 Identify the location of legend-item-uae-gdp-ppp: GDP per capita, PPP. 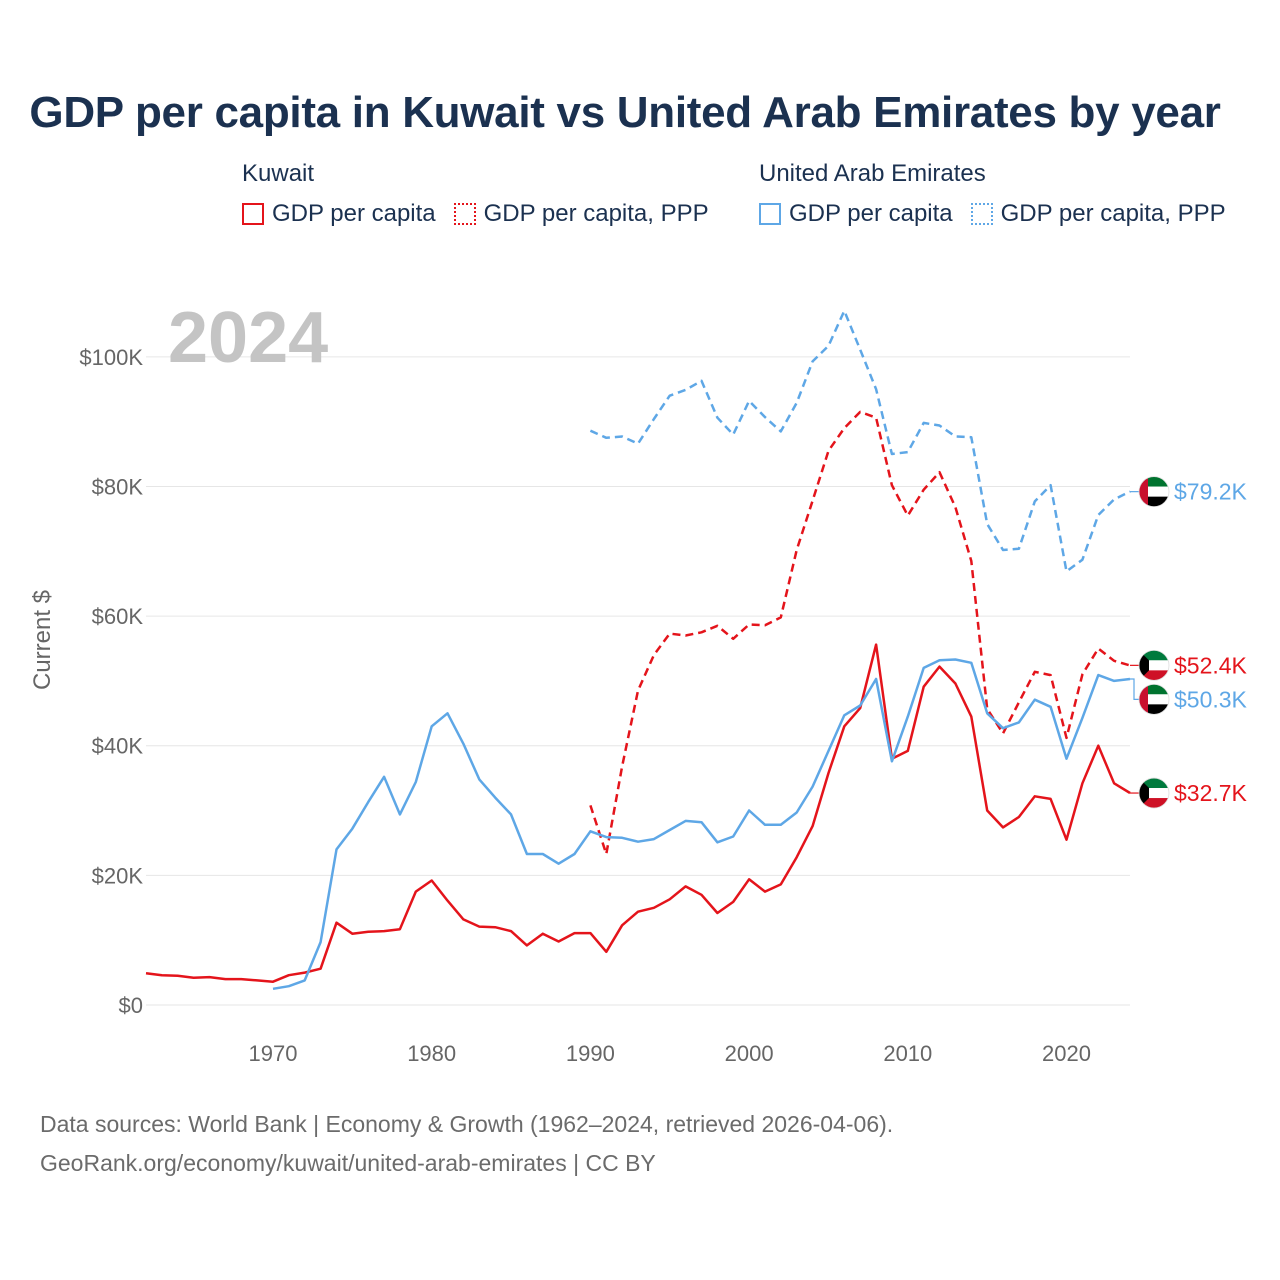
(1098, 214).